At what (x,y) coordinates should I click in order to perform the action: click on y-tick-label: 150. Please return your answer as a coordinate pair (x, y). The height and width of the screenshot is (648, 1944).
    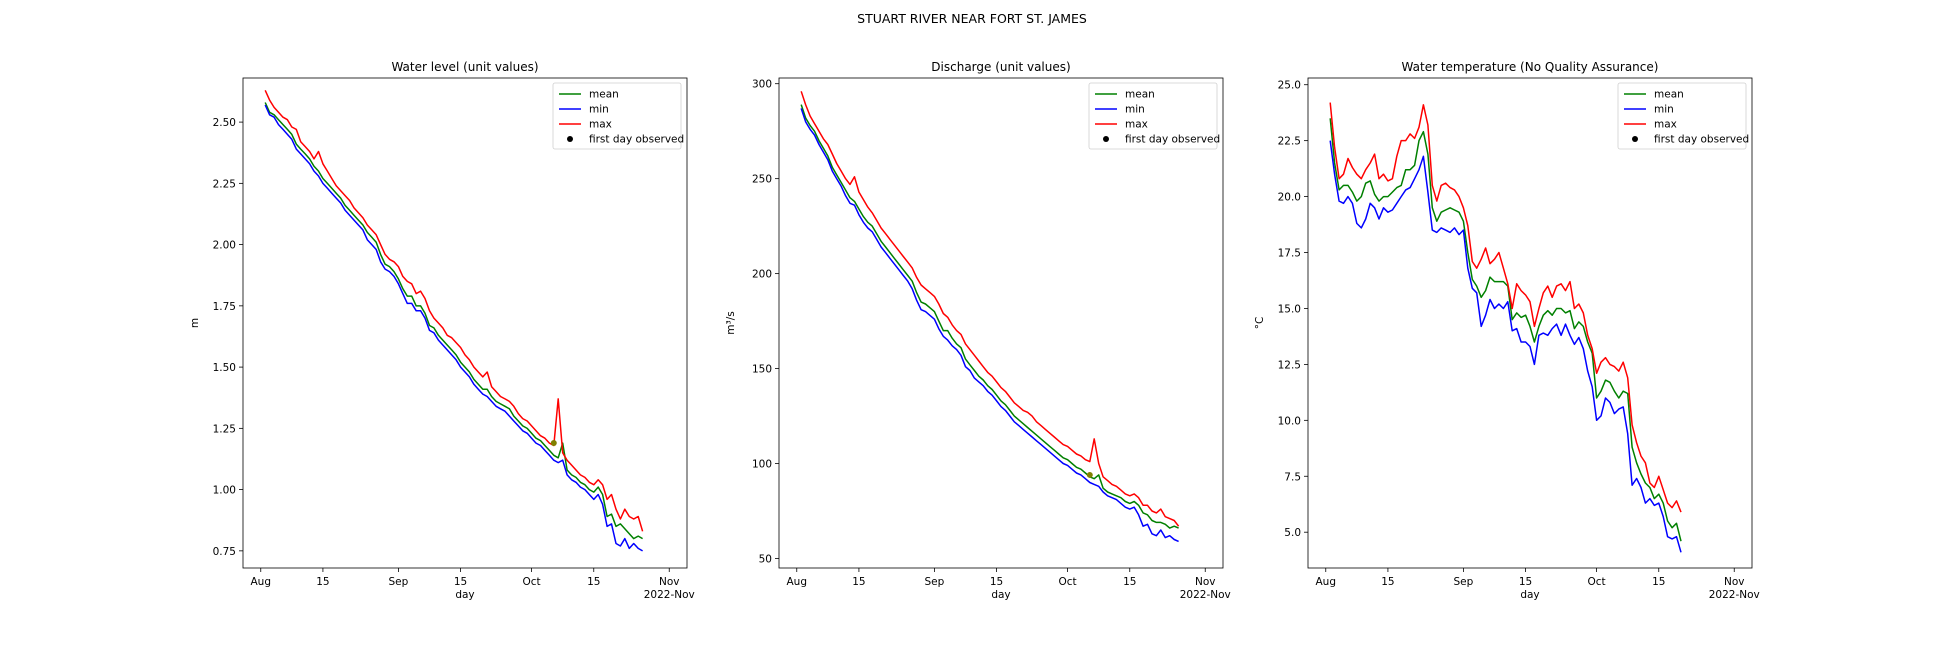
    Looking at the image, I should click on (762, 370).